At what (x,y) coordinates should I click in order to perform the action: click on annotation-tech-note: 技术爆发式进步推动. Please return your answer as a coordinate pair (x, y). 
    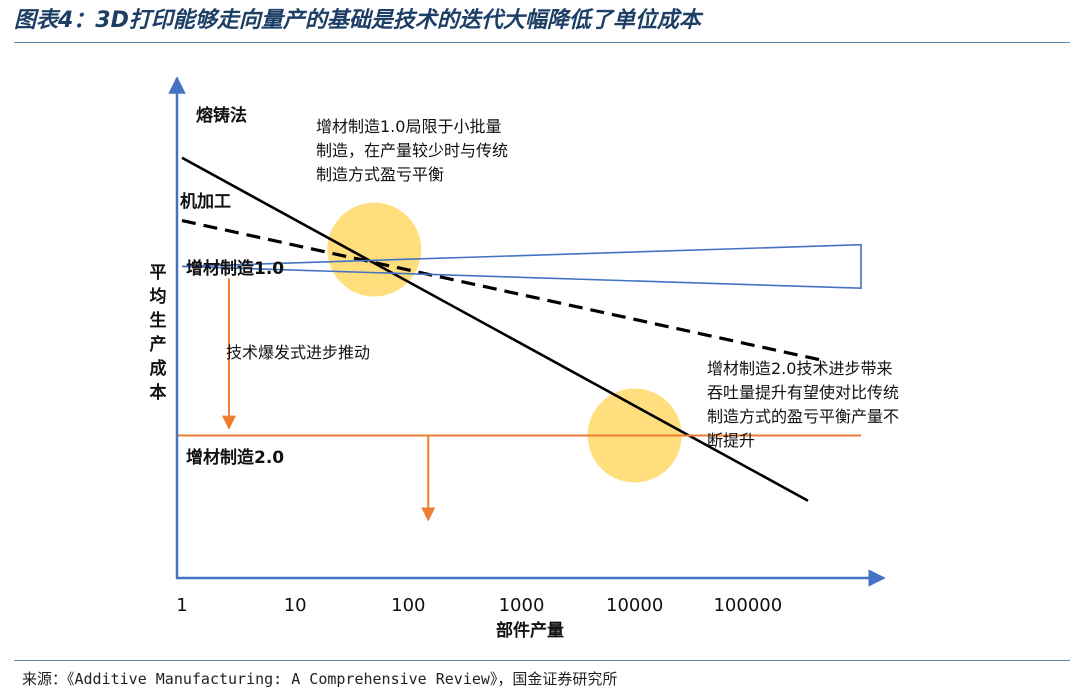
    Looking at the image, I should click on (298, 352).